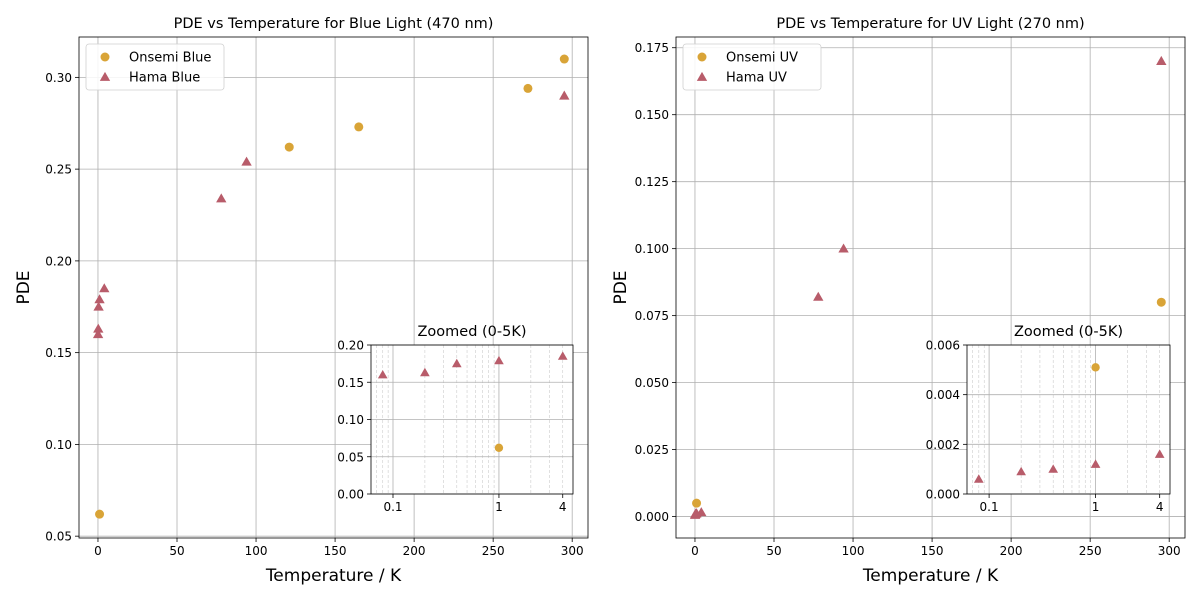  What do you see at coordinates (943, 346) in the screenshot?
I see `inset-y-tick-label: 0.006` at bounding box center [943, 346].